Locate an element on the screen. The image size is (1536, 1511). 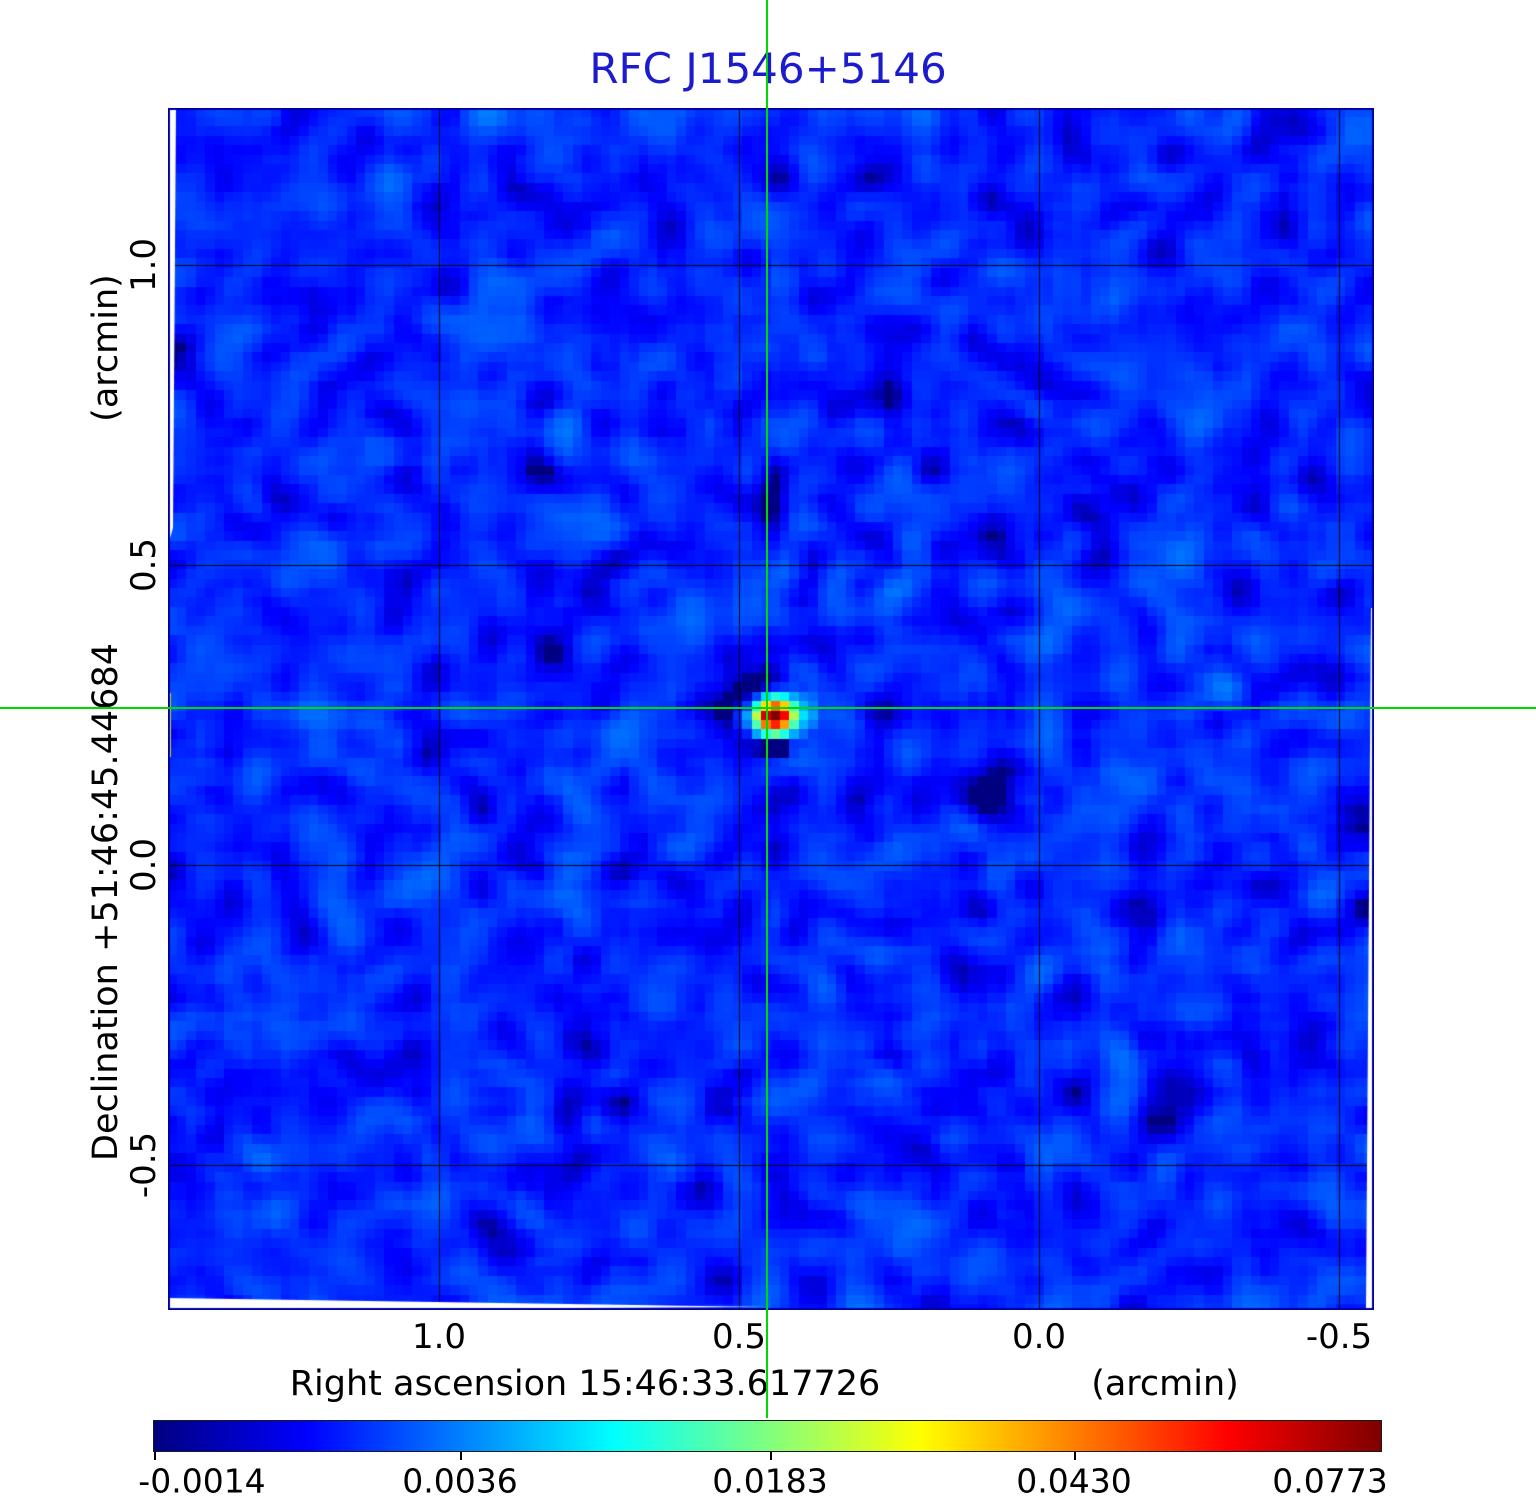
colorbar-label-1: 0.0036 is located at coordinates (460, 1481).